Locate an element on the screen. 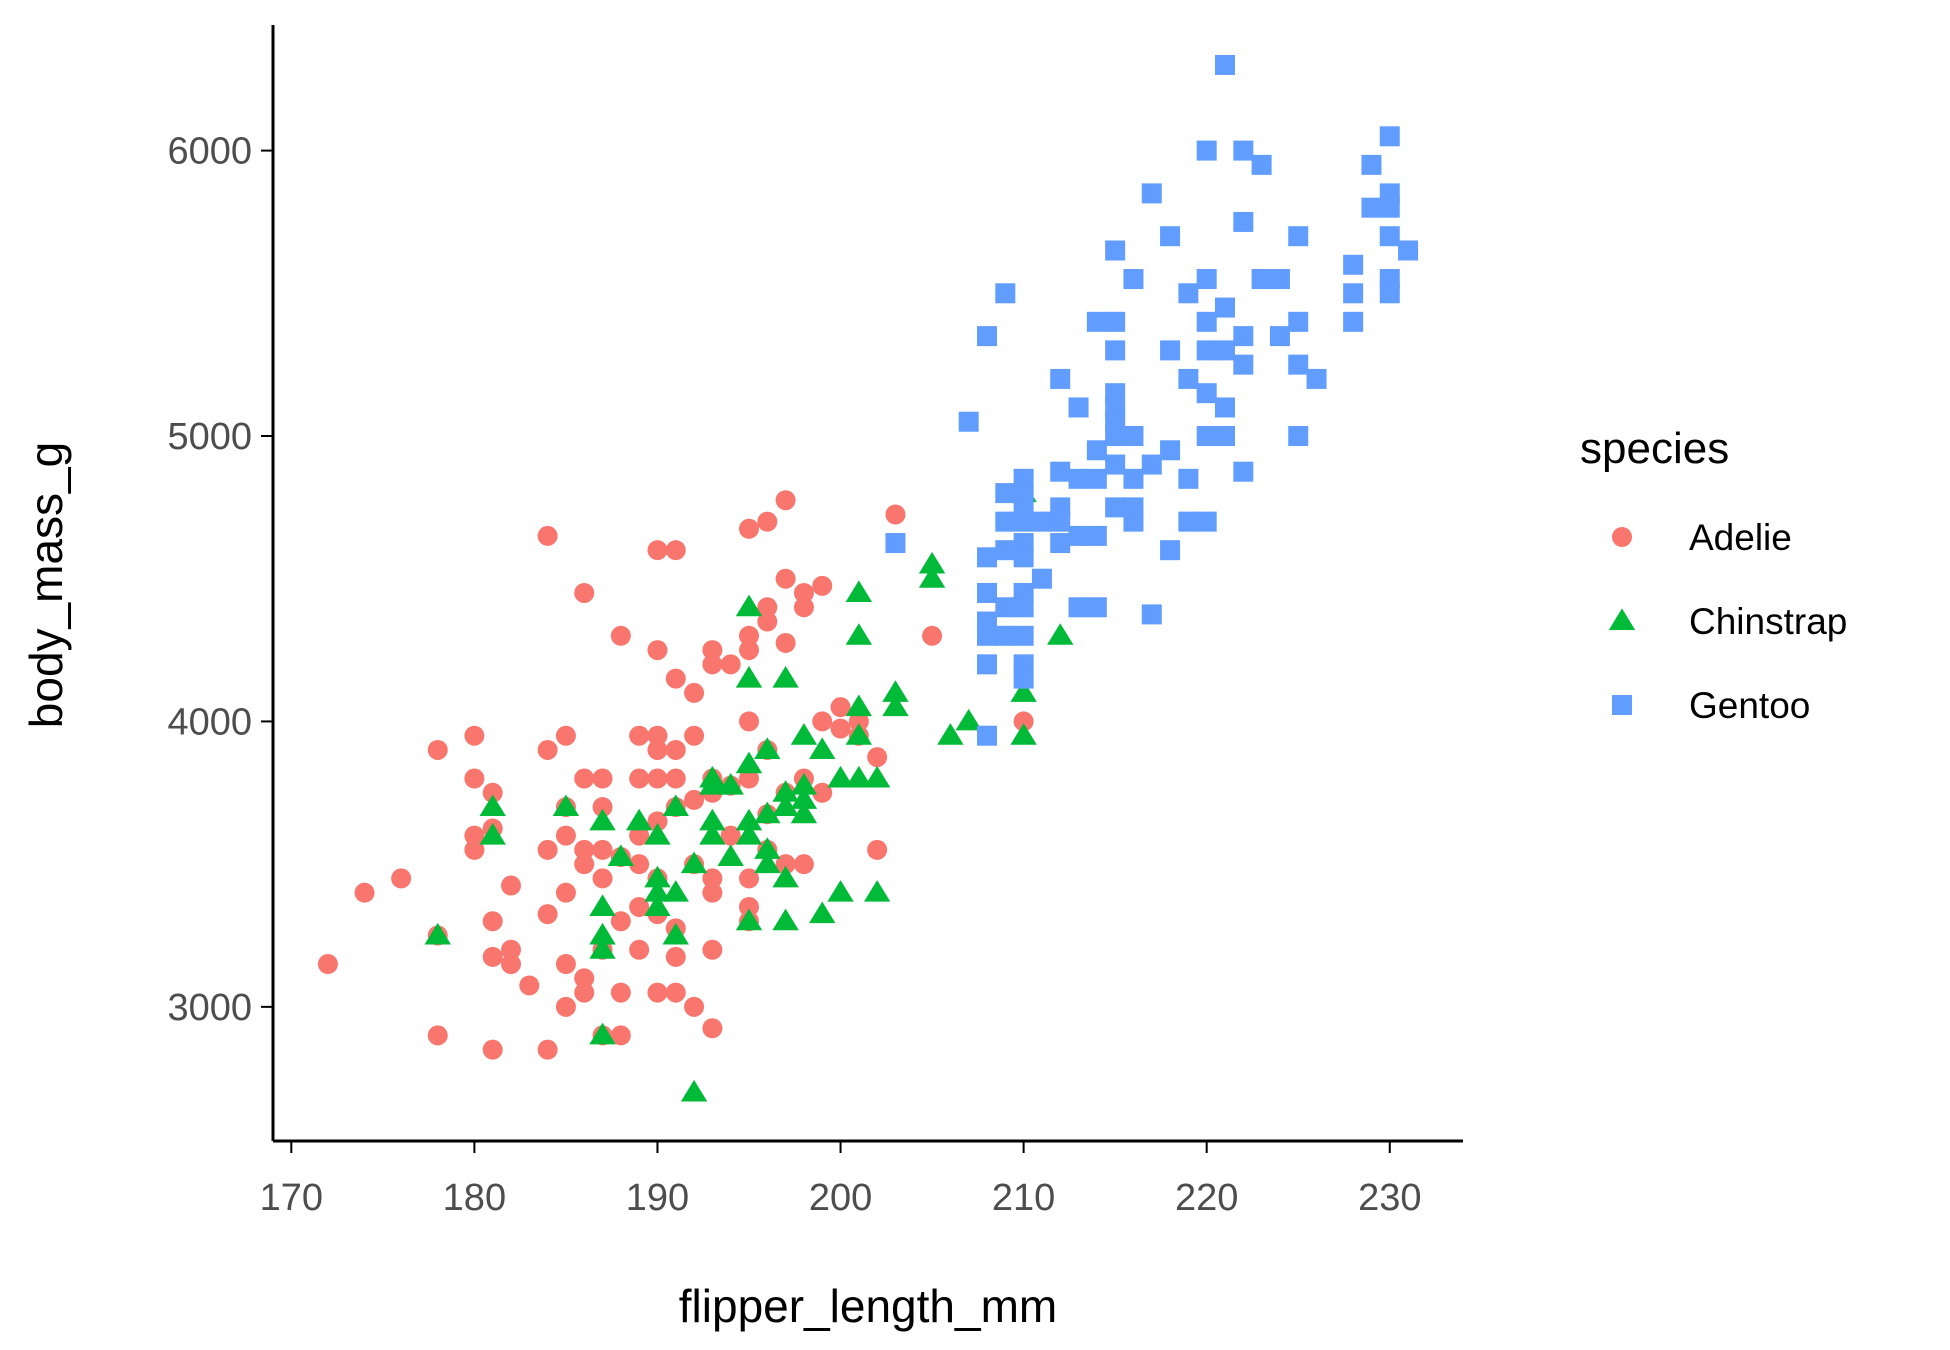 The width and height of the screenshot is (1950, 1350). legend-items: Adelie Chinstrap Gentoo is located at coordinates (1727, 621).